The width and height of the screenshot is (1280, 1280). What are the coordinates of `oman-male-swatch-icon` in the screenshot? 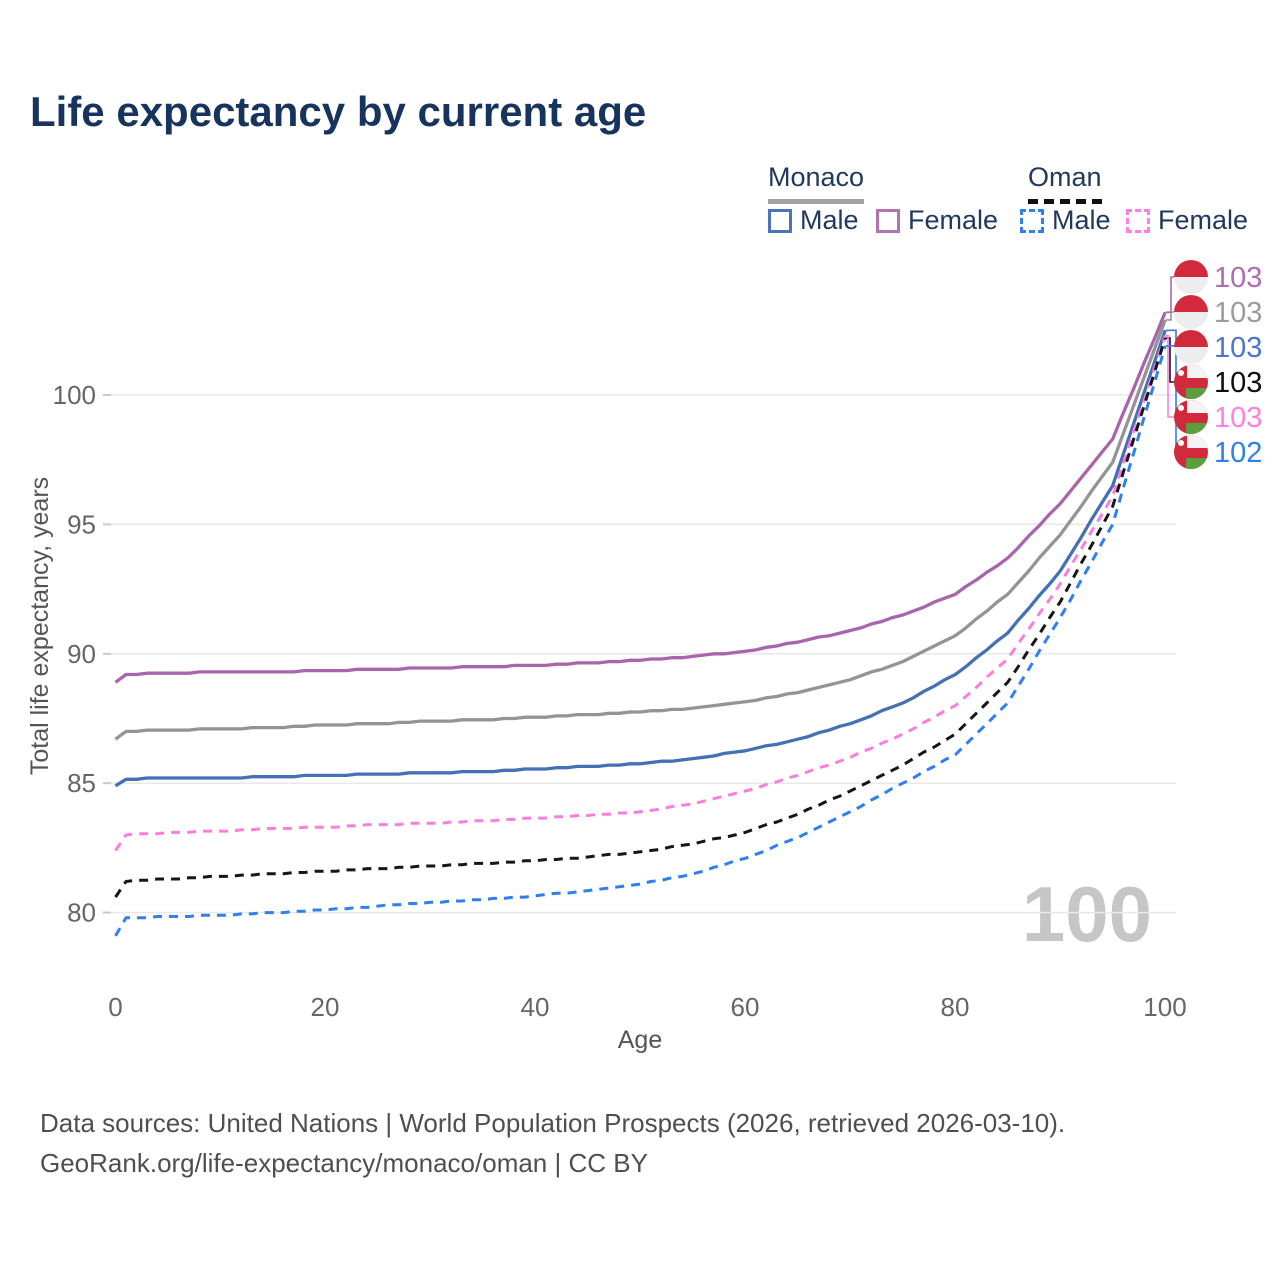 It's located at (1032, 220).